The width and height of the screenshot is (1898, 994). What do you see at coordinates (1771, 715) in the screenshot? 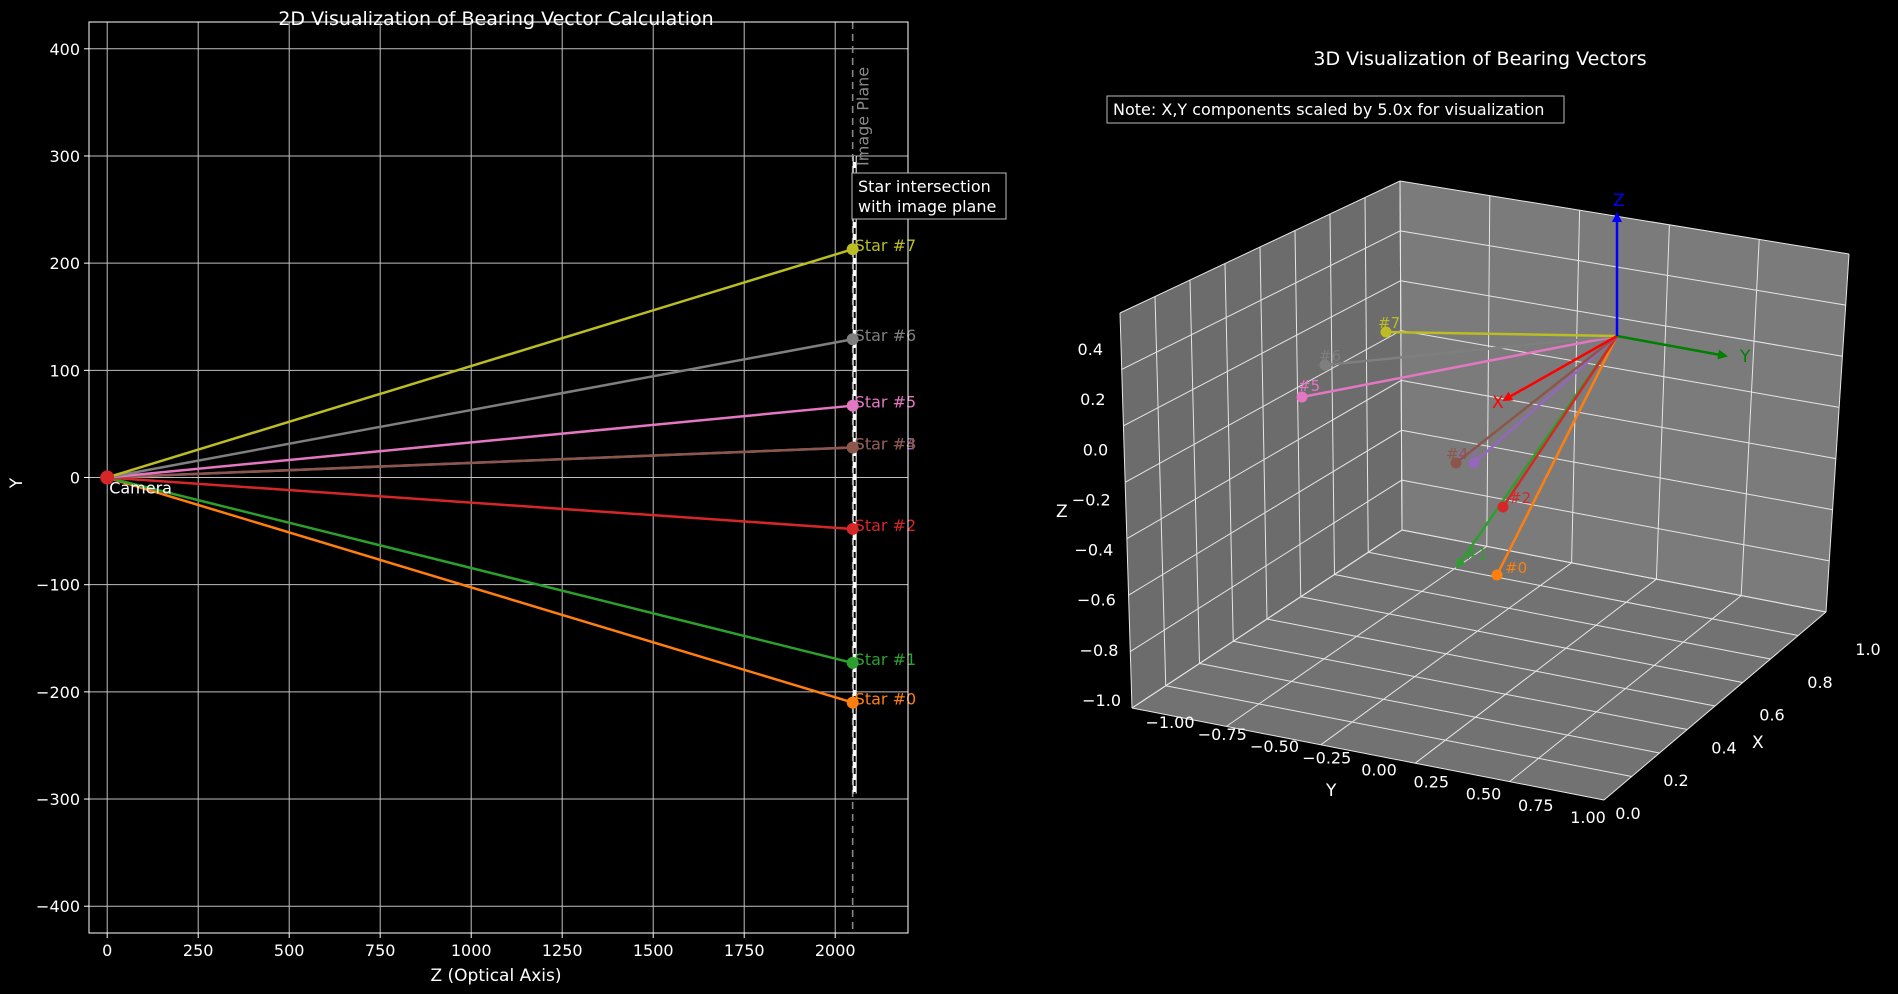
I see `x-tick-label-3d: 0.6` at bounding box center [1771, 715].